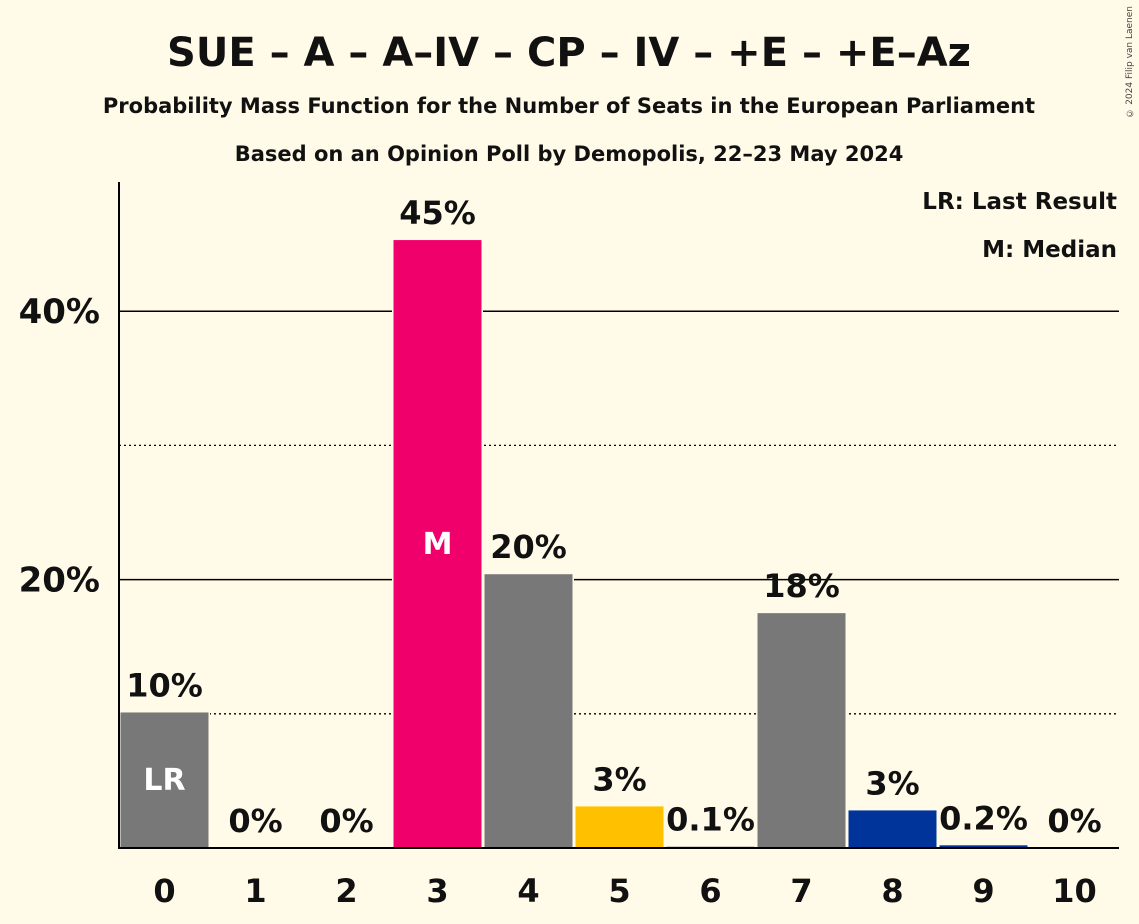 The width and height of the screenshot is (1139, 924). Describe the element at coordinates (346, 891) in the screenshot. I see `x-tick-label: 2` at that location.